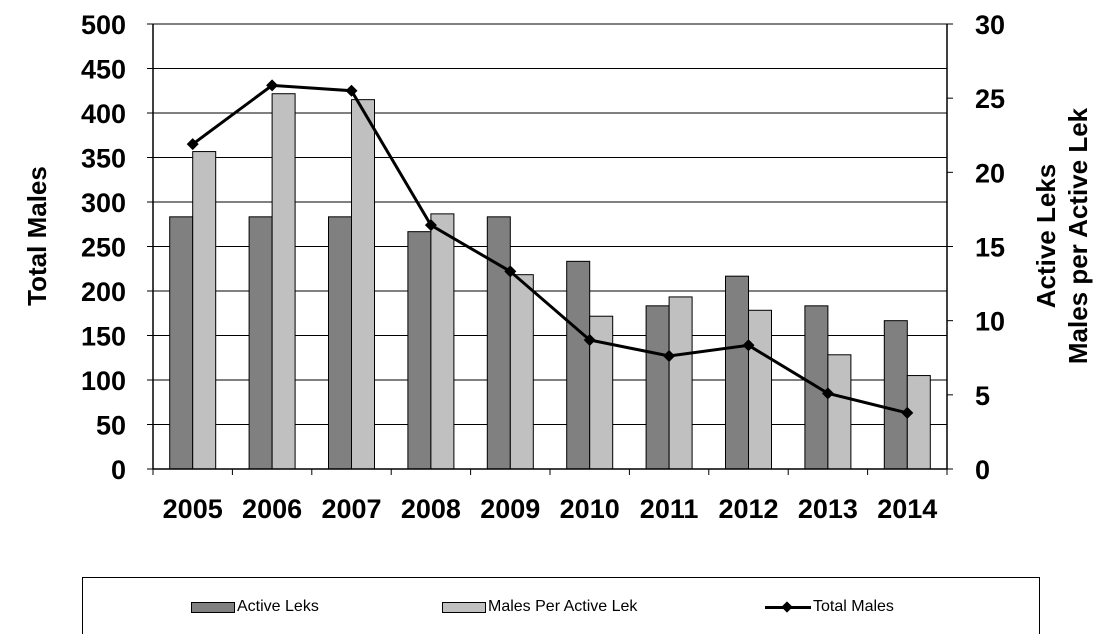 Image resolution: width=1099 pixels, height=634 pixels. What do you see at coordinates (464, 607) in the screenshot?
I see `males-per-lek-swatch` at bounding box center [464, 607].